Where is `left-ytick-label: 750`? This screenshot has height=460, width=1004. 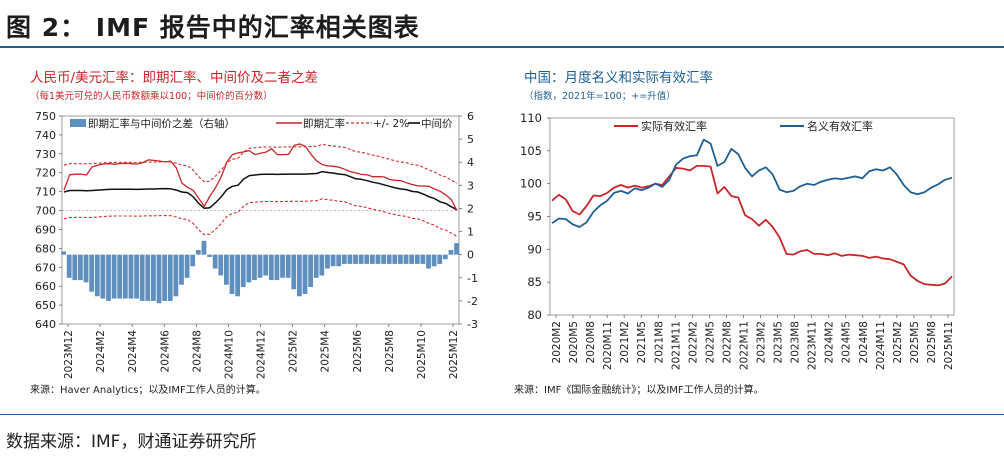
left-ytick-label: 750 is located at coordinates (45, 116).